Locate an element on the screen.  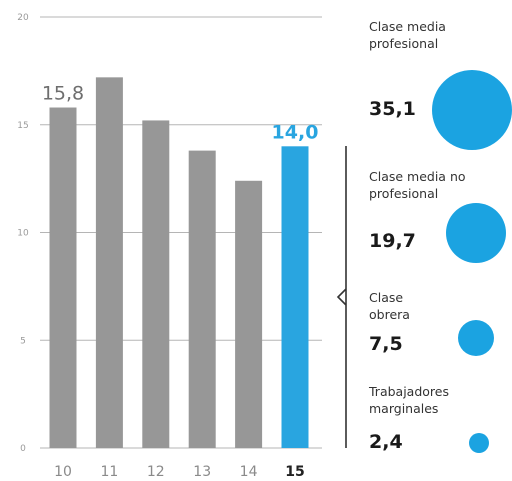
class-value: 35,1 is located at coordinates (392, 109).